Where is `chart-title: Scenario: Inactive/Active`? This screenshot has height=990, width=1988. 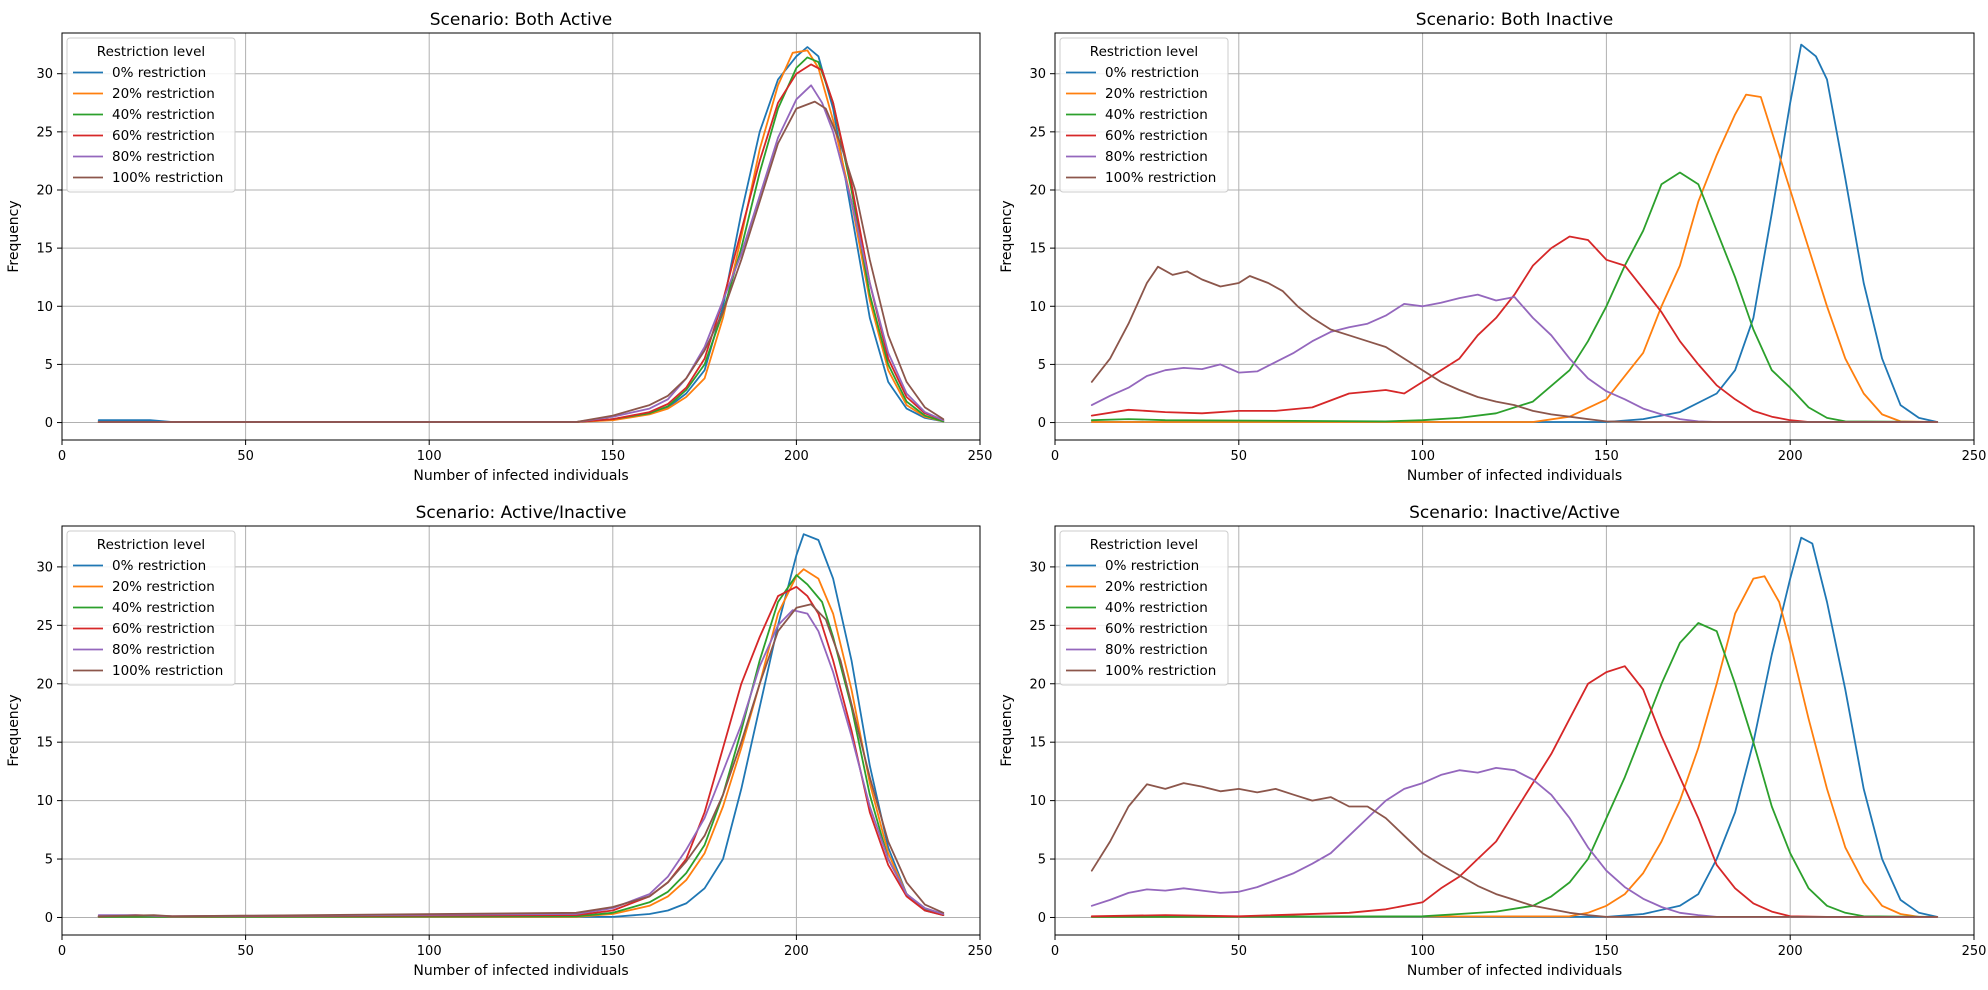
chart-title: Scenario: Inactive/Active is located at coordinates (1514, 513).